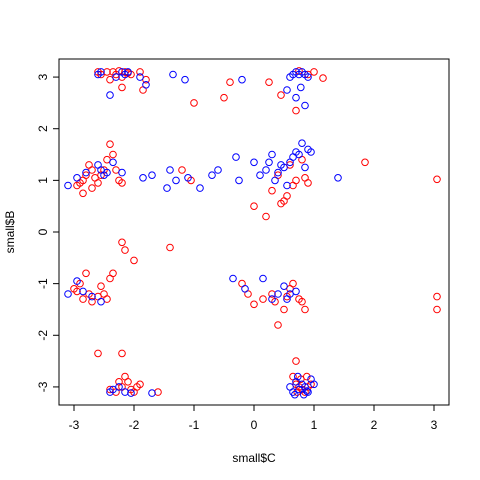 Image resolution: width=480 pixels, height=480 pixels. Describe the element at coordinates (254, 425) in the screenshot. I see `x-tick-label: 0` at that location.